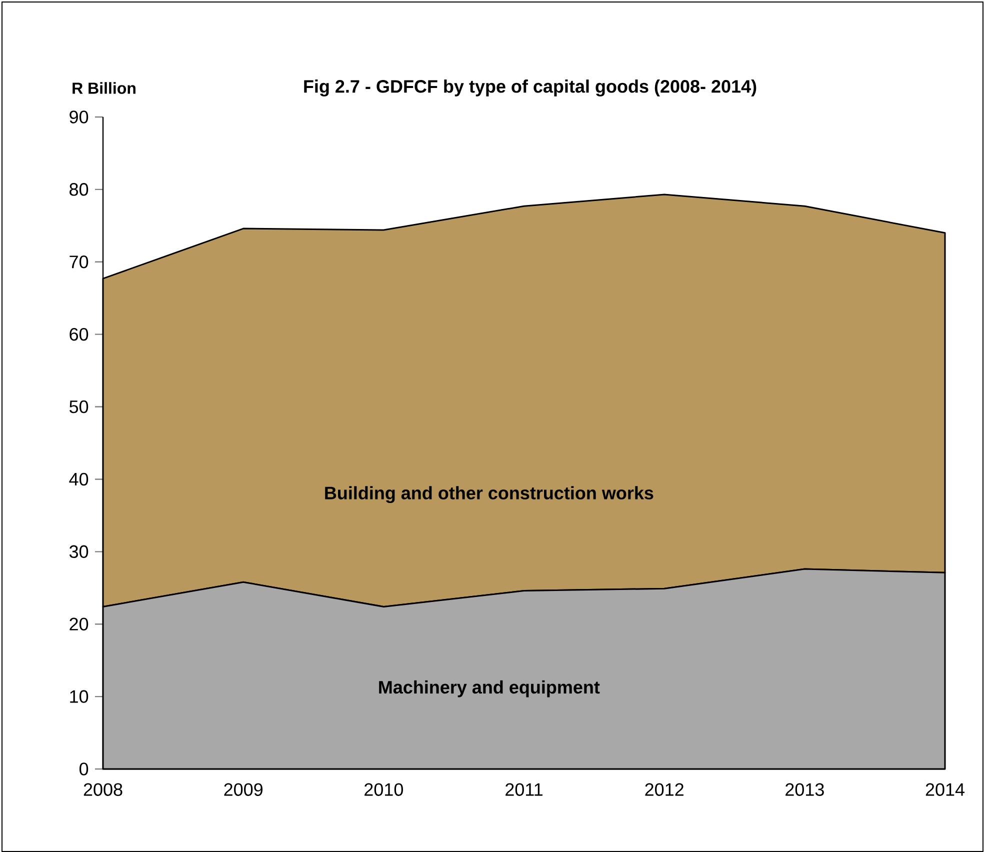  I want to click on y-tick-label: 10, so click(79, 696).